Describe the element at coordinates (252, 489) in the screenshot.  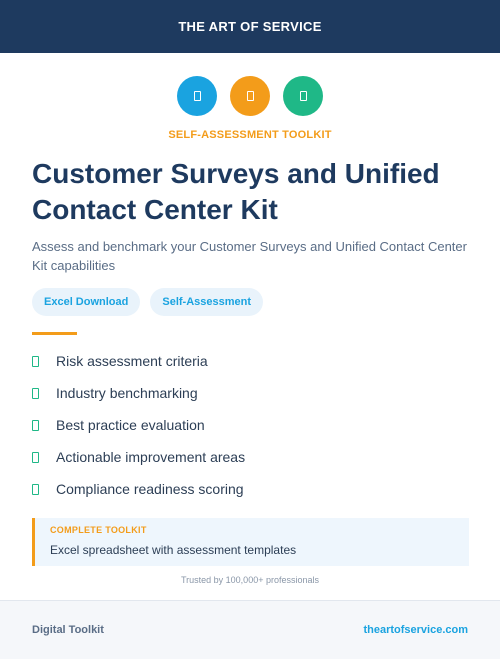
I see `list-item: Compliance readiness scoring` at that location.